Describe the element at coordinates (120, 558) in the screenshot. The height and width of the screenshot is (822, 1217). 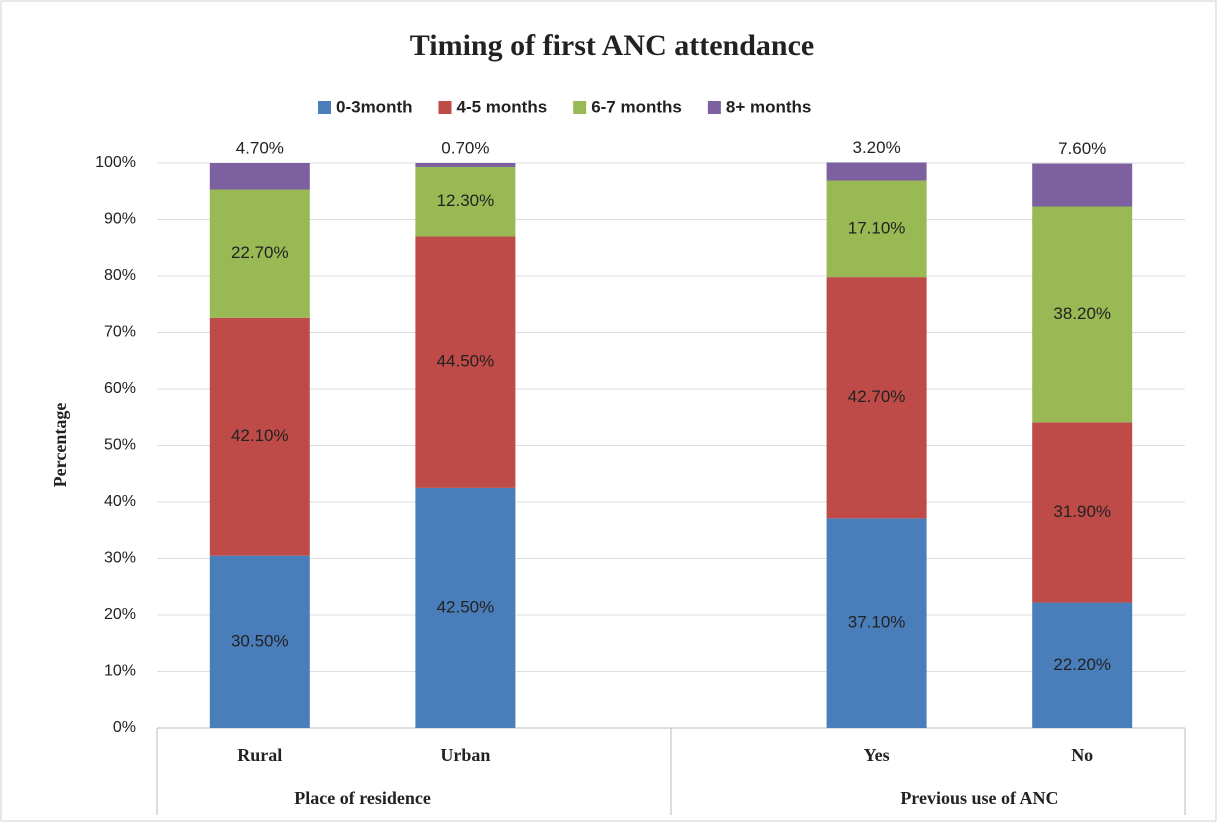
I see `y-tick-label: 30%` at that location.